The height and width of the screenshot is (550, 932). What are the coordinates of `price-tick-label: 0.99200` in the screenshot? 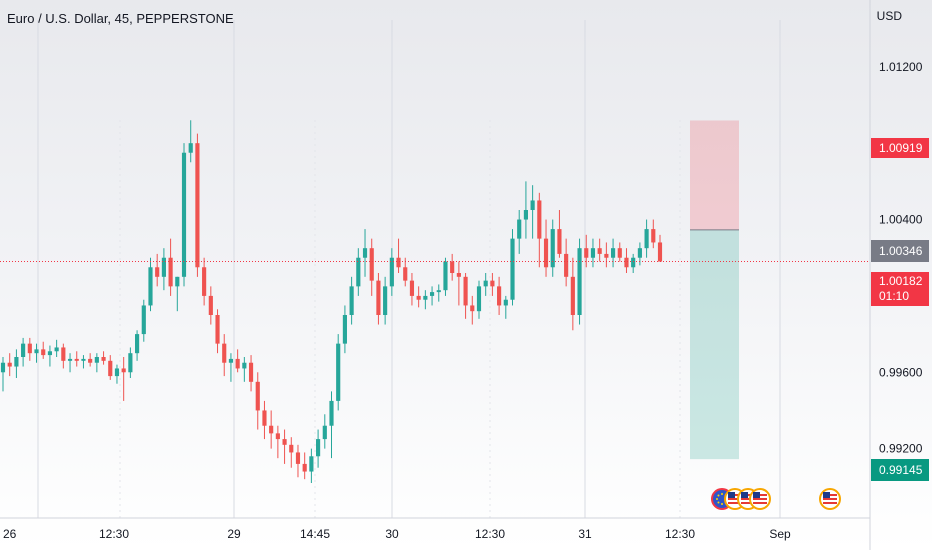 It's located at (901, 449).